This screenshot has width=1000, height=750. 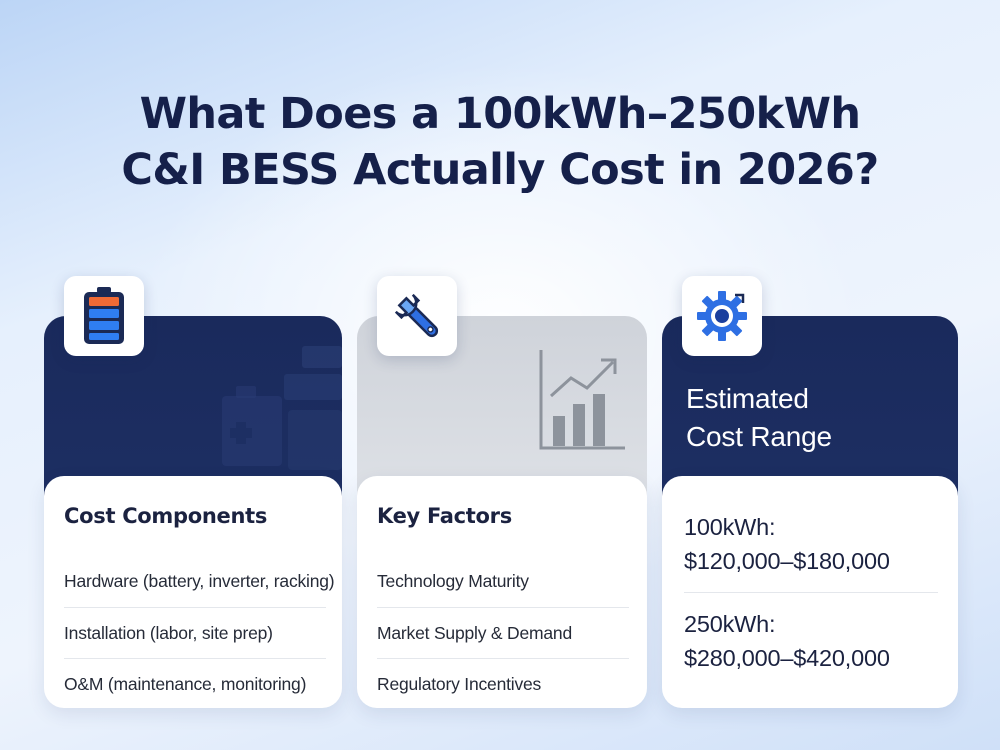 I want to click on battery-icon-tile, so click(x=104, y=316).